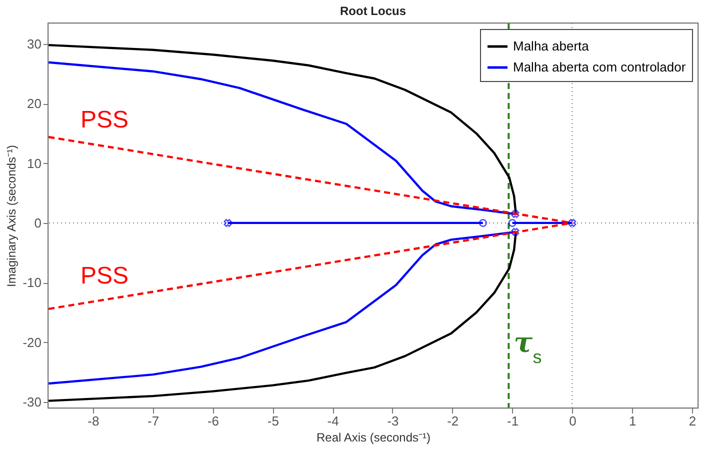 Image resolution: width=720 pixels, height=461 pixels. I want to click on x-tick-label: 2, so click(692, 421).